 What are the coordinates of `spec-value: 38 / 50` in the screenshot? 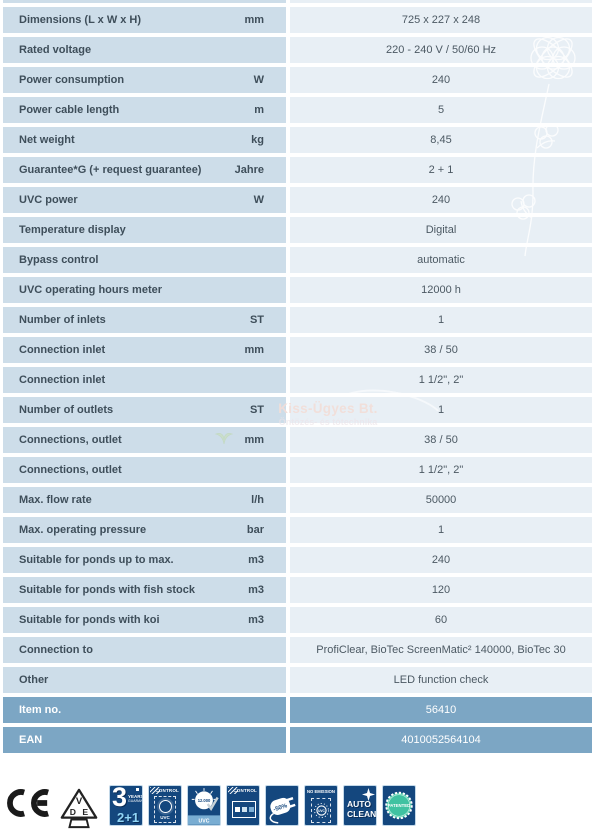 It's located at (441, 440).